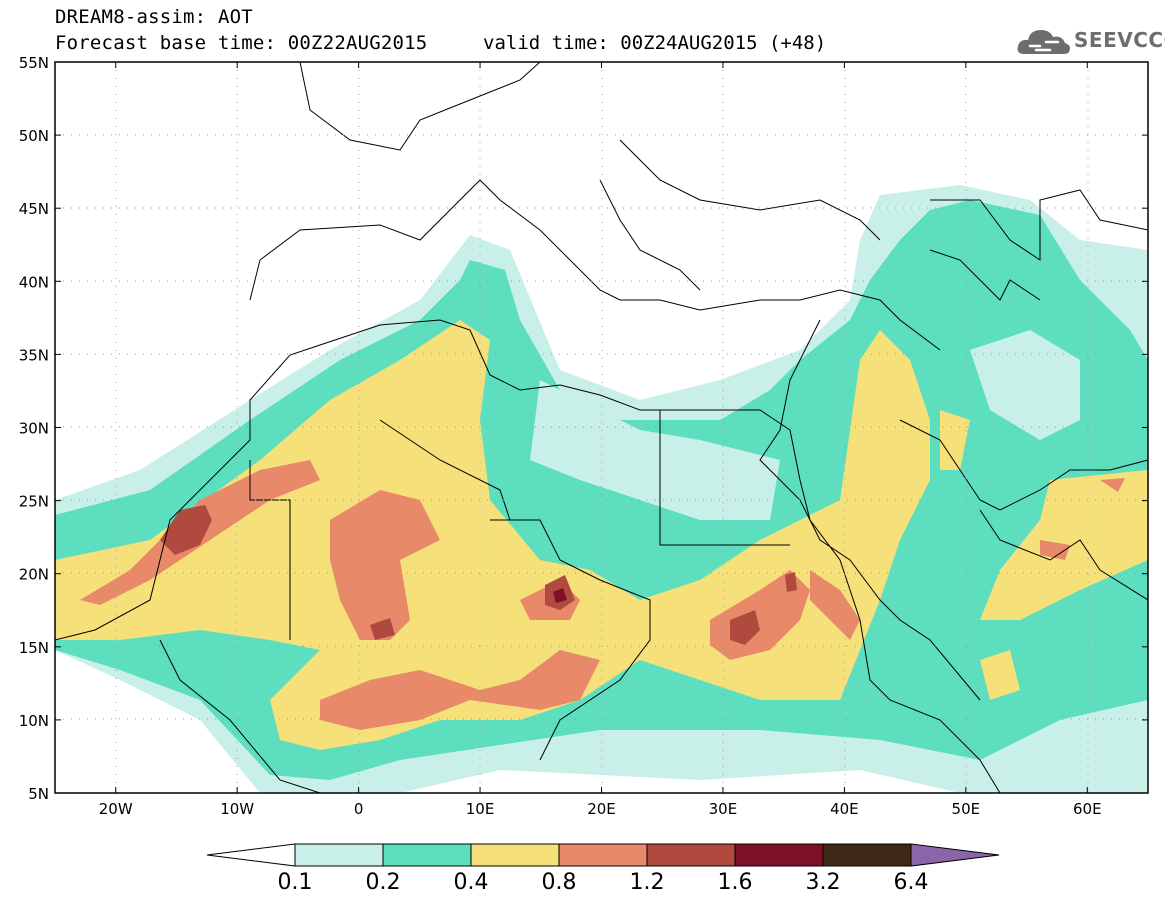  What do you see at coordinates (241, 43) in the screenshot?
I see `forecast-base-time: Forecast base time: 00Z22AUG2015` at bounding box center [241, 43].